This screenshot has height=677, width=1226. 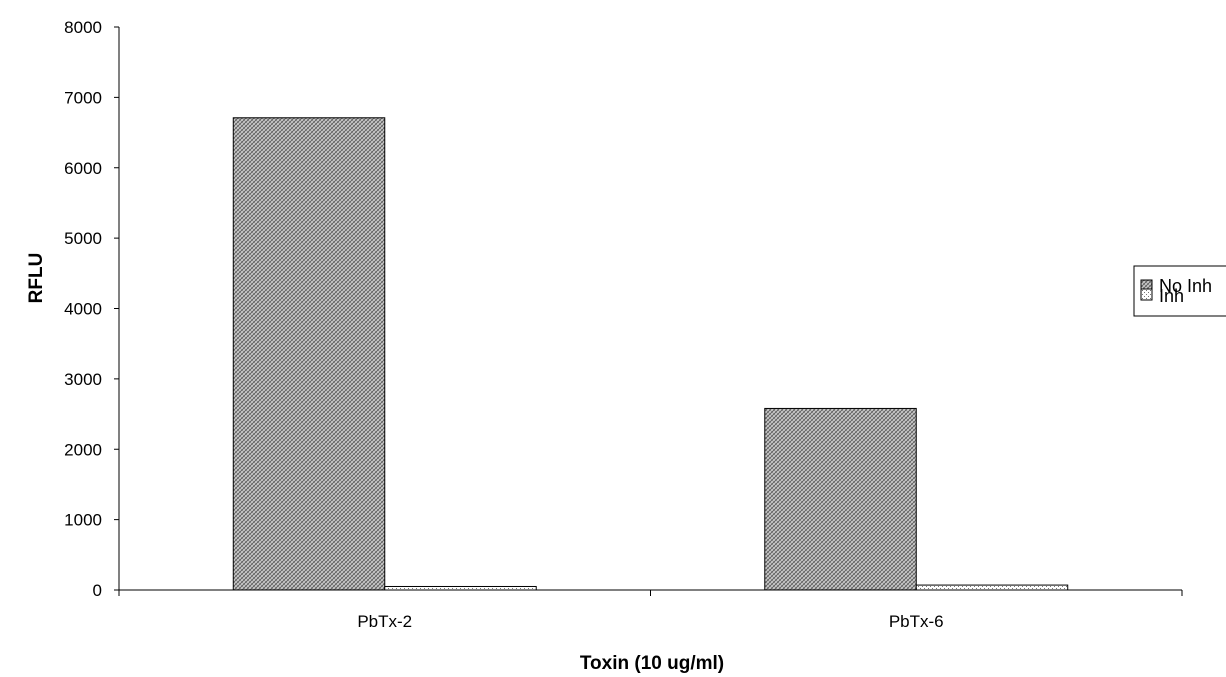 I want to click on y-tick-label: 5000, so click(x=83, y=238).